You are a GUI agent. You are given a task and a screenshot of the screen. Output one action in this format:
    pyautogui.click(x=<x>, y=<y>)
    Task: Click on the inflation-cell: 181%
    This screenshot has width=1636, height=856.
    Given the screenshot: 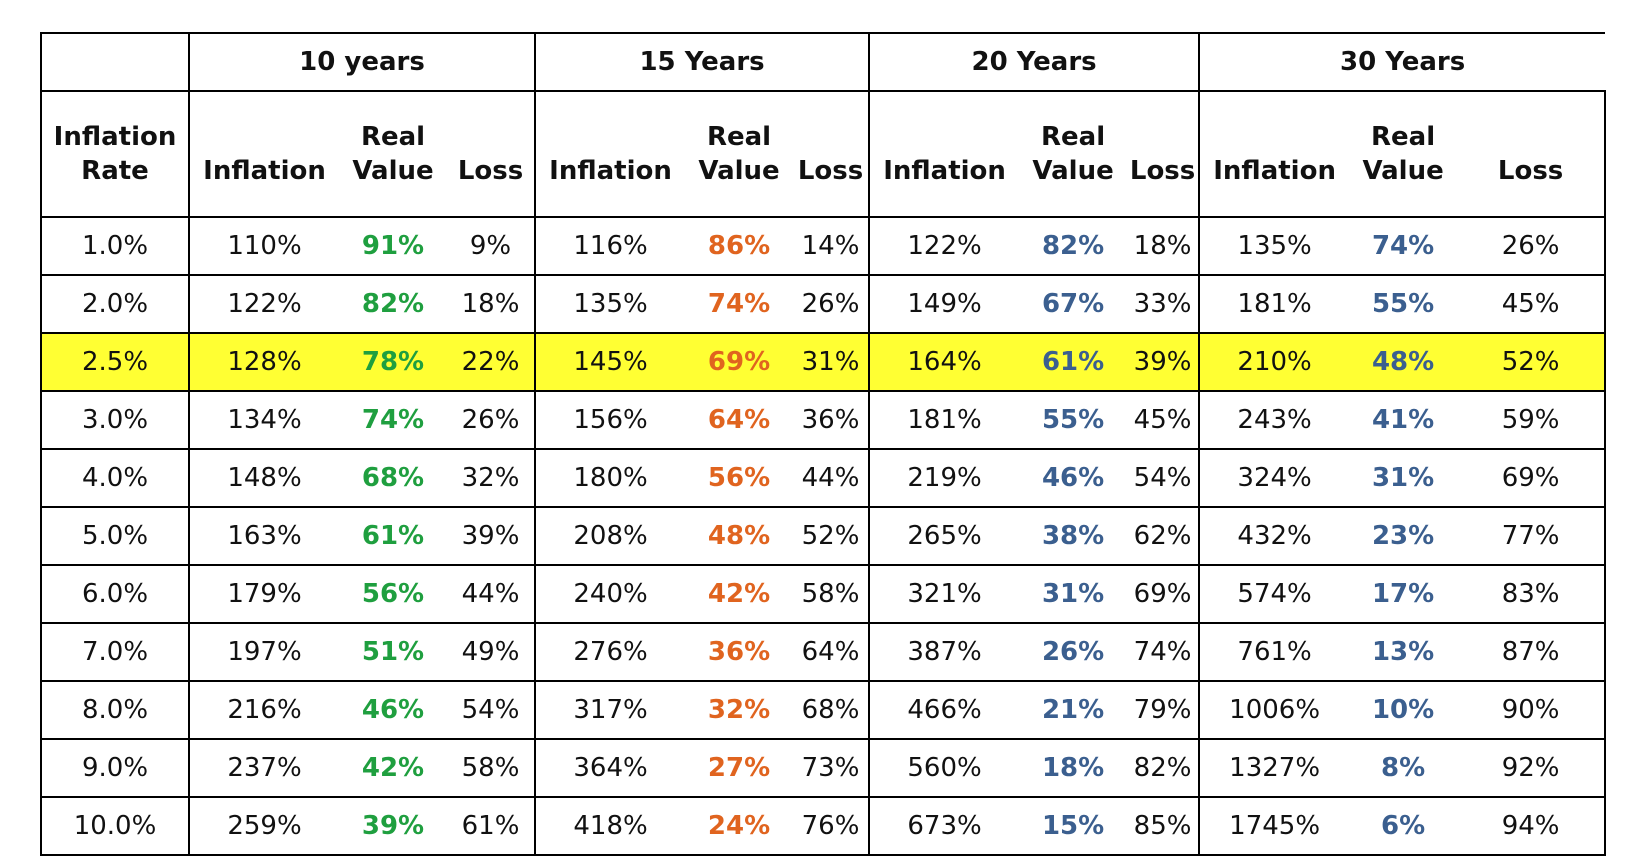 What is the action you would take?
    pyautogui.click(x=944, y=420)
    